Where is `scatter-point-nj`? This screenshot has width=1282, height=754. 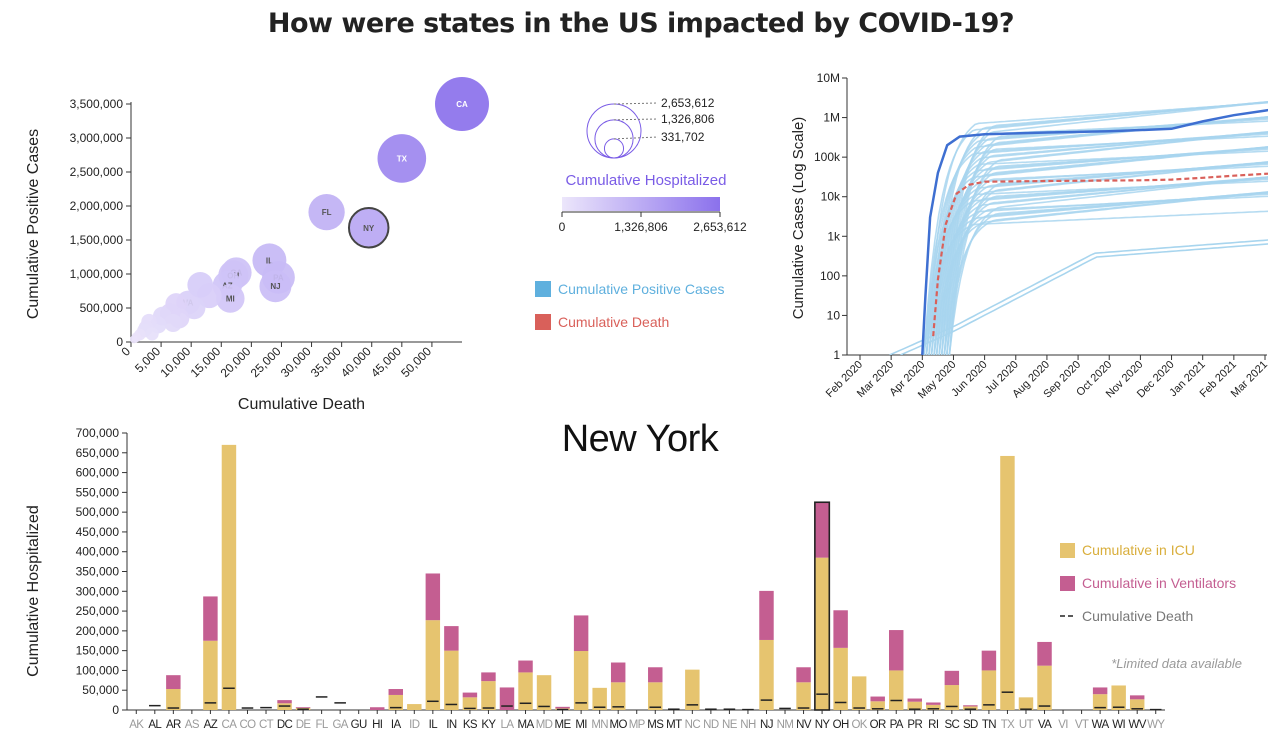
scatter-point-nj is located at coordinates (275, 286).